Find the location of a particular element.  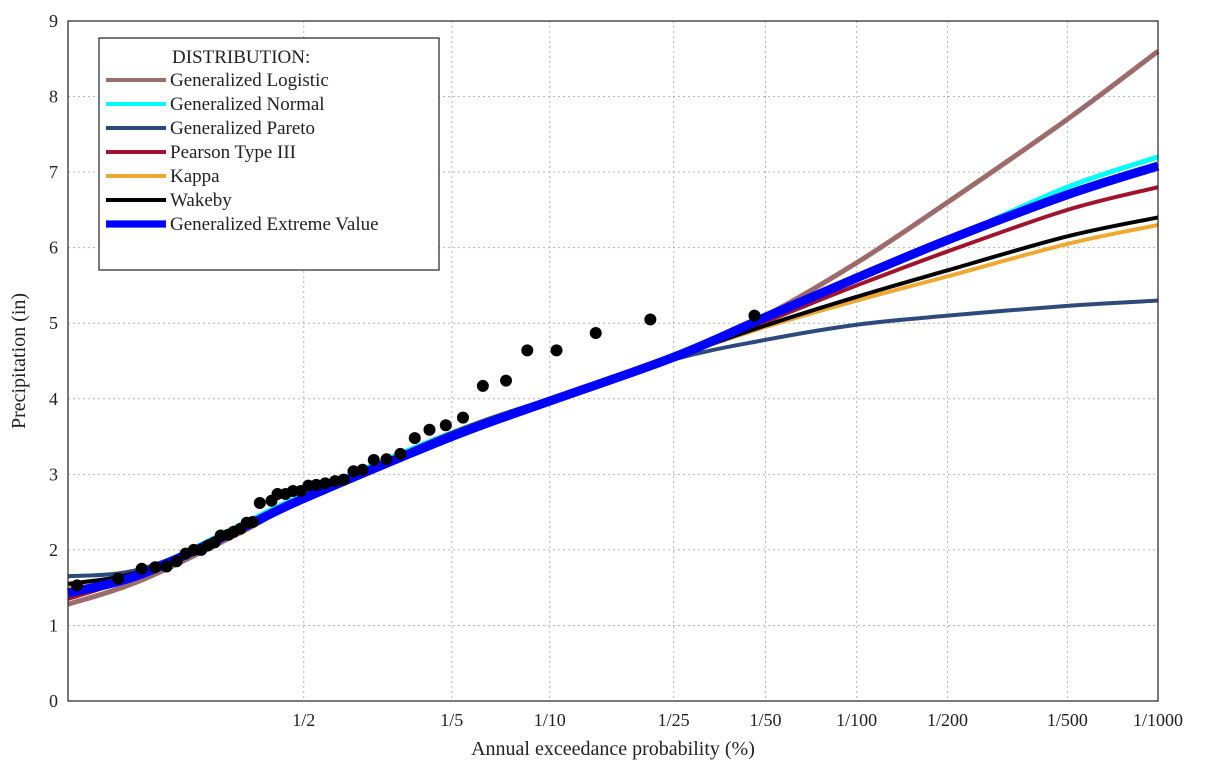

x-tick-label: 1/5 is located at coordinates (451, 720).